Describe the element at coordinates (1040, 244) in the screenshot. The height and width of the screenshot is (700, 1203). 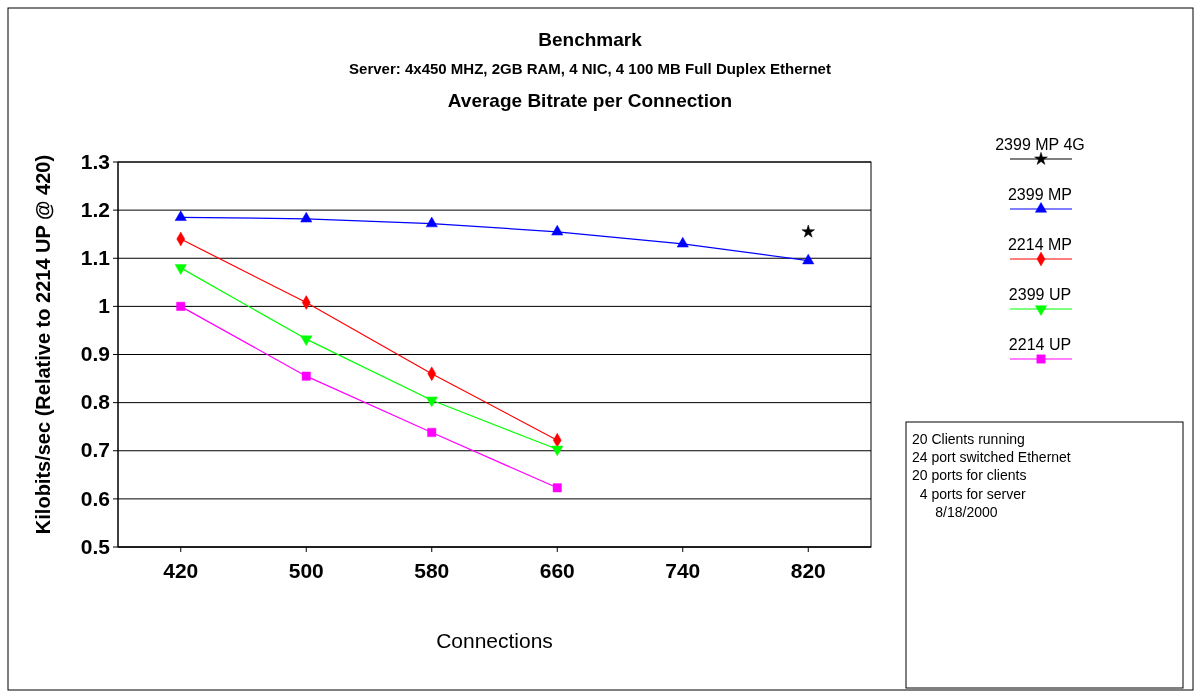
I see `text: 2214 MP` at that location.